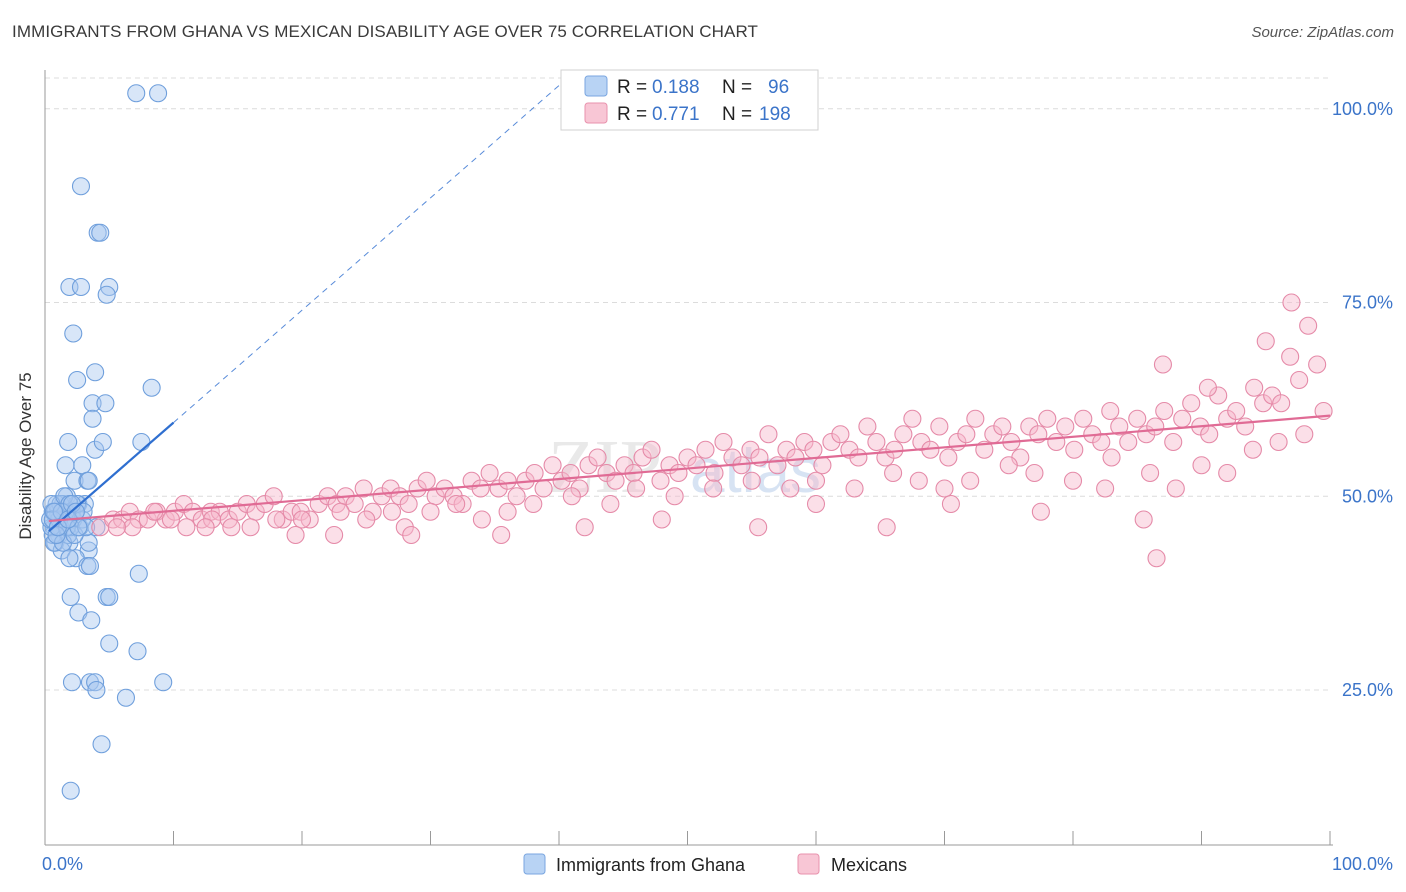 This screenshot has height=892, width=1406. I want to click on legend-ghana-swatch, so click(534, 864).